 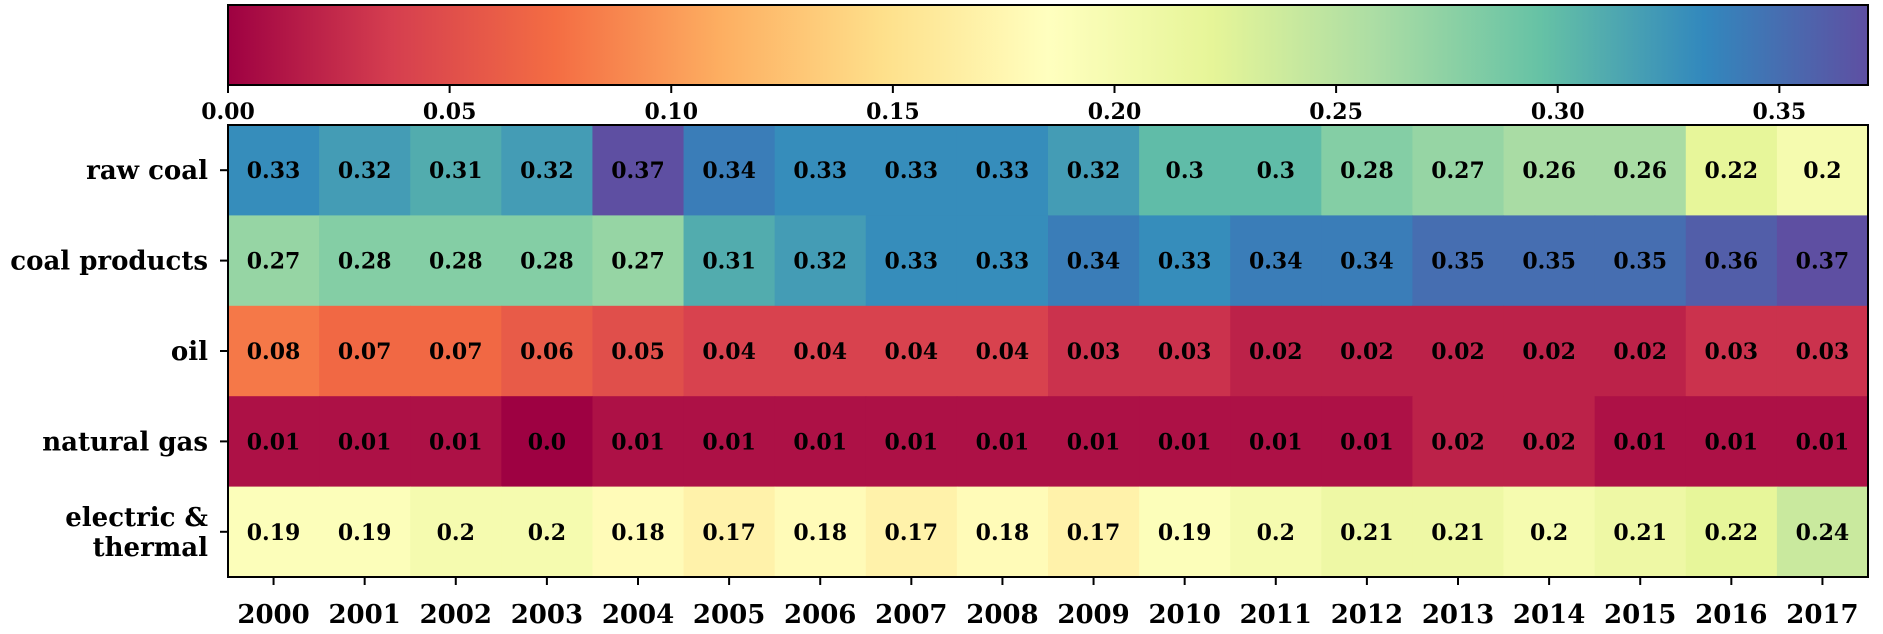 I want to click on x-tick-label: 2000, so click(x=273, y=615).